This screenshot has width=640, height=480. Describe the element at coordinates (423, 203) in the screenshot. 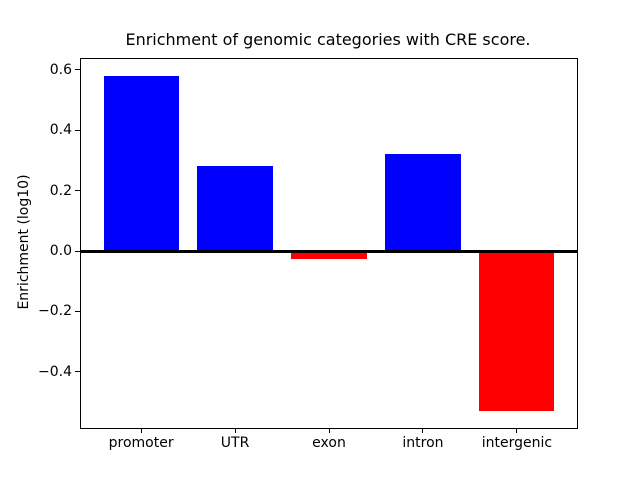

I see `bar-intron` at that location.